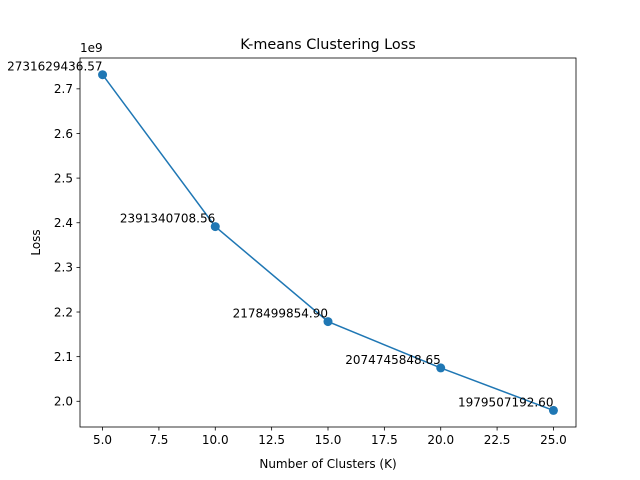 The width and height of the screenshot is (640, 480). Describe the element at coordinates (167, 219) in the screenshot. I see `point-value-label: 2391340708.56` at that location.